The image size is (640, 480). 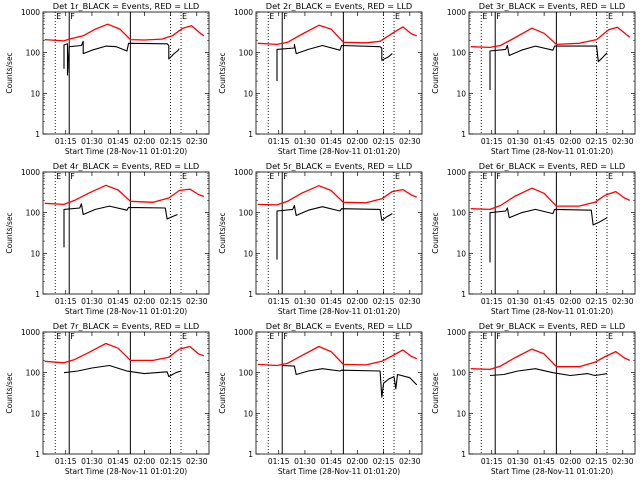 What do you see at coordinates (339, 6) in the screenshot?
I see `chart-title: Det 2r_BLACK = Events, RED = LLD` at bounding box center [339, 6].